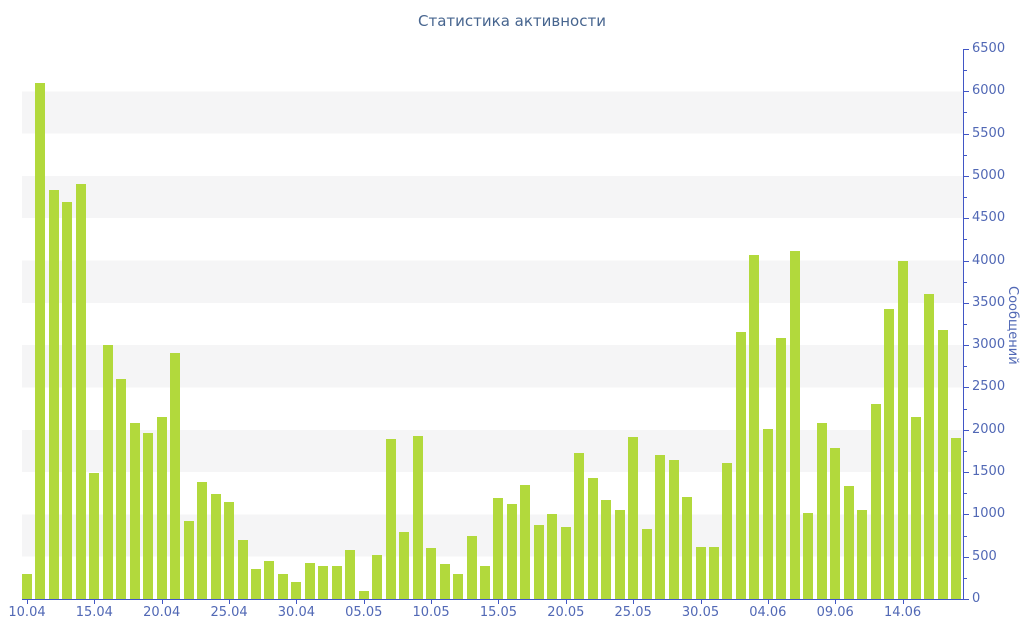  Describe the element at coordinates (538, 561) in the screenshot. I see `bar-18.05` at that location.